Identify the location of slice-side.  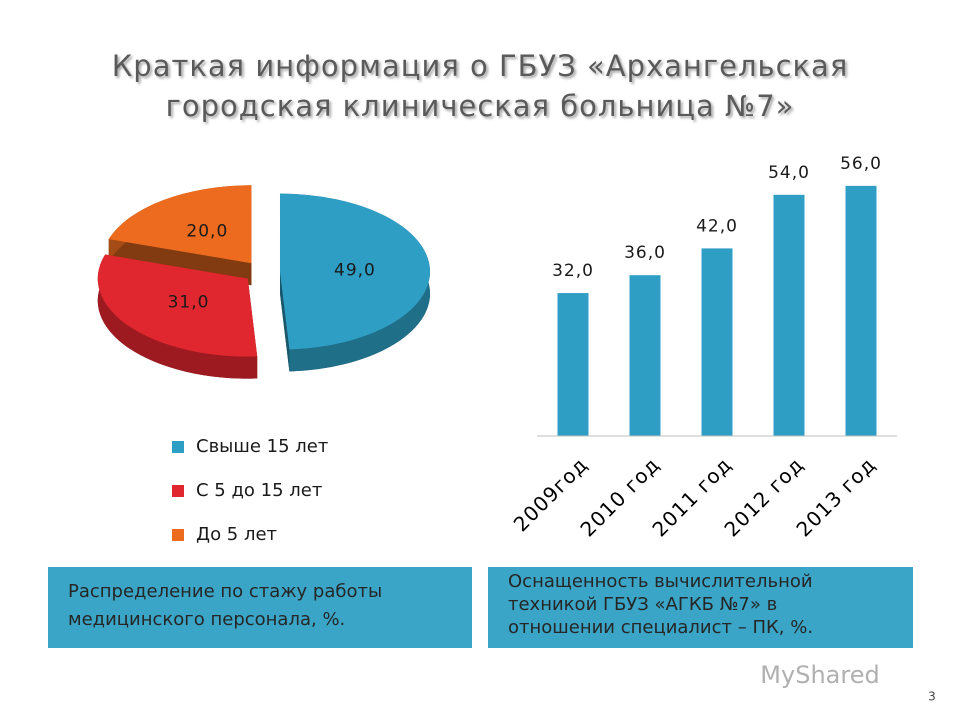
(177, 316).